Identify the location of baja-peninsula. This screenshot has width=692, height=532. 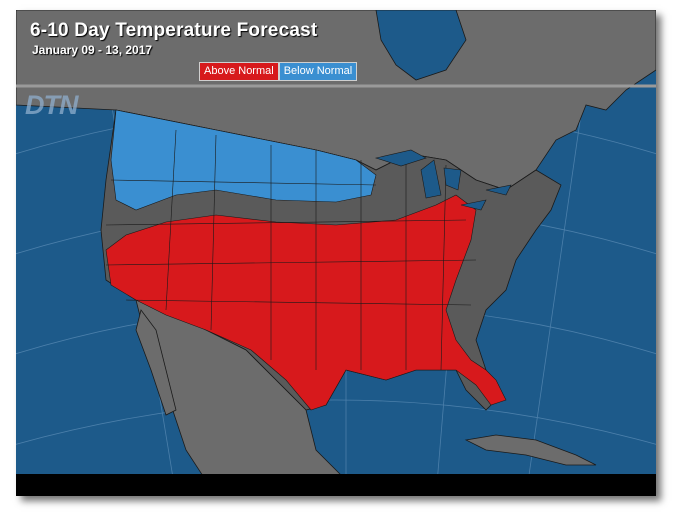
(156, 362).